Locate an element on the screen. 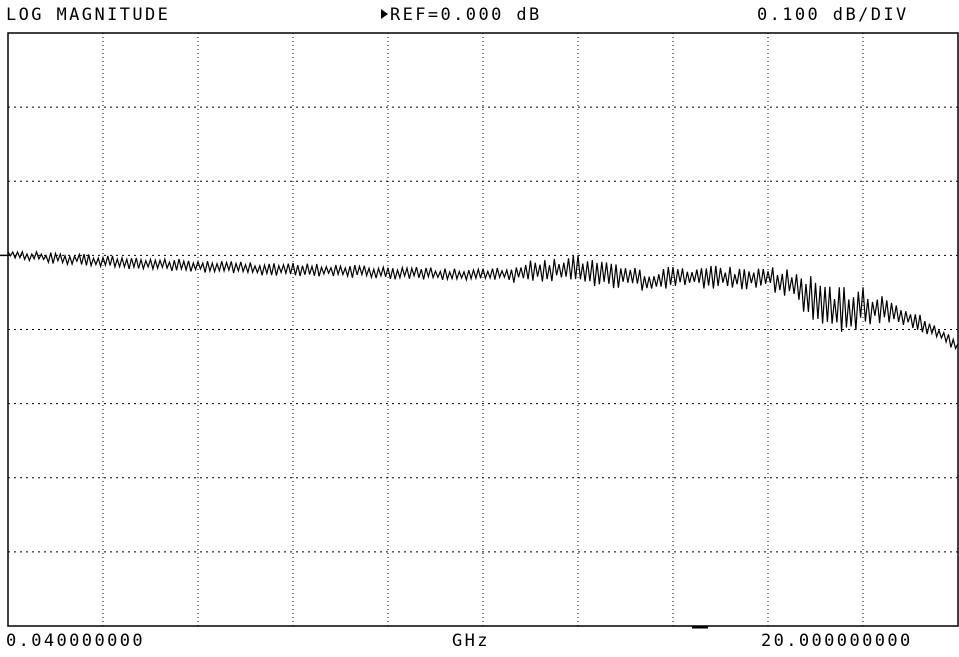 The image size is (959, 657). format-label: LOG MAGNITUDE is located at coordinates (88, 15).